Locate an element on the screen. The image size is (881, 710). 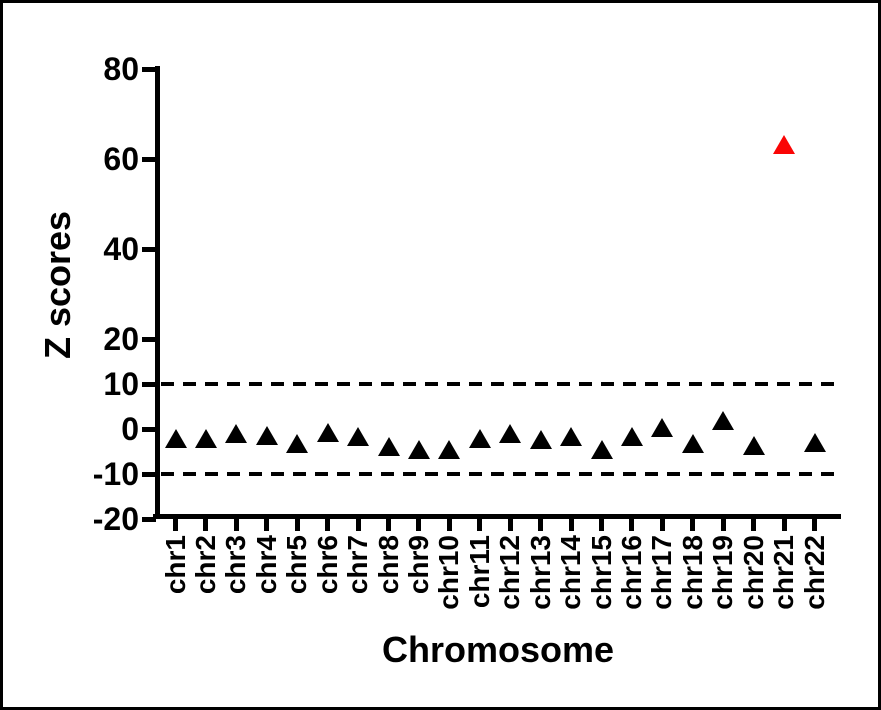
data-point-chr8 is located at coordinates (388, 446).